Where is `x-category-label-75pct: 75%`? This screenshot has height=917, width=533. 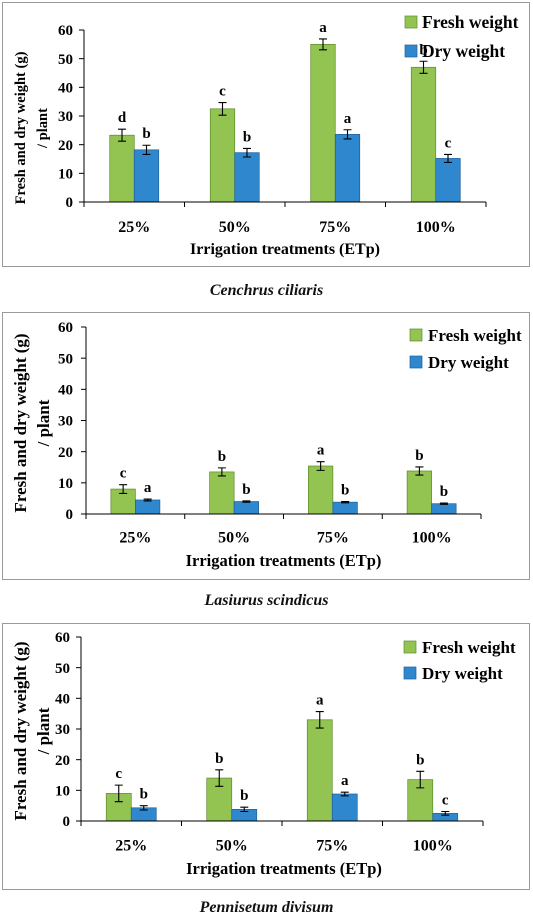 x-category-label-75pct: 75% is located at coordinates (335, 227).